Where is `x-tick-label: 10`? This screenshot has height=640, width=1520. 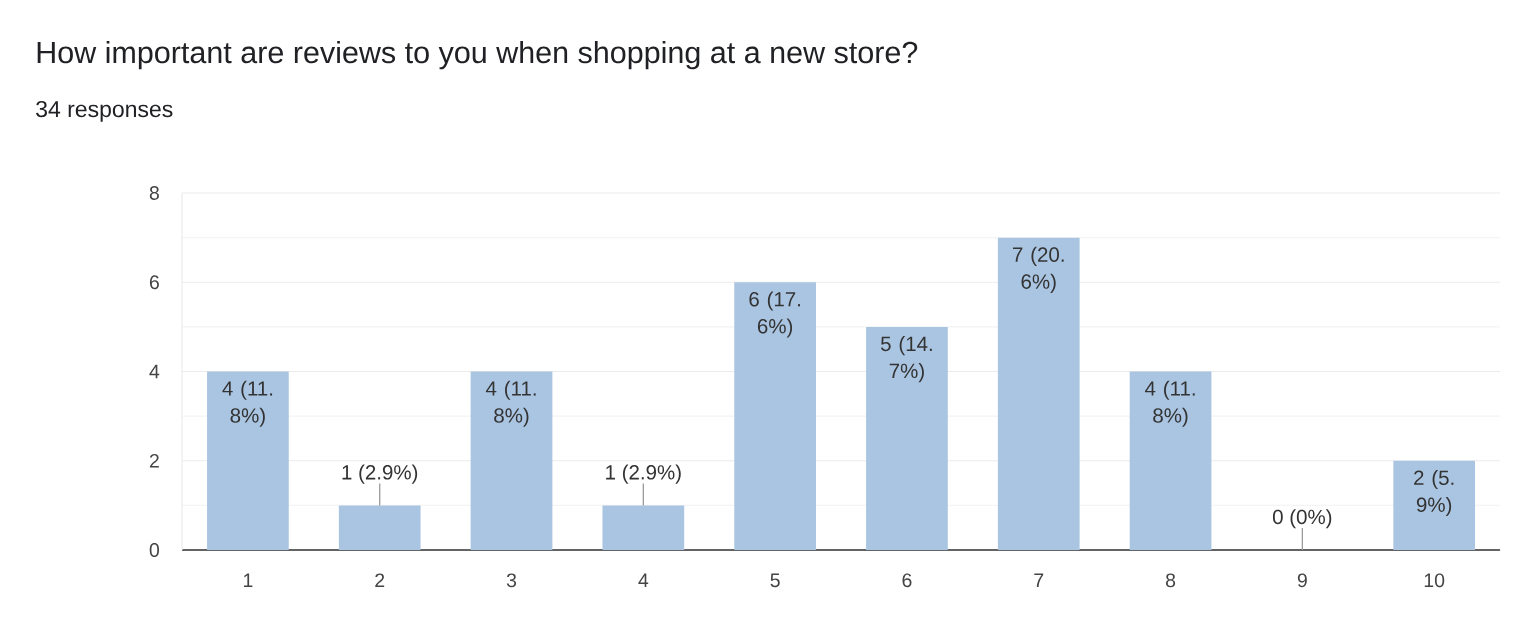
x-tick-label: 10 is located at coordinates (1434, 580).